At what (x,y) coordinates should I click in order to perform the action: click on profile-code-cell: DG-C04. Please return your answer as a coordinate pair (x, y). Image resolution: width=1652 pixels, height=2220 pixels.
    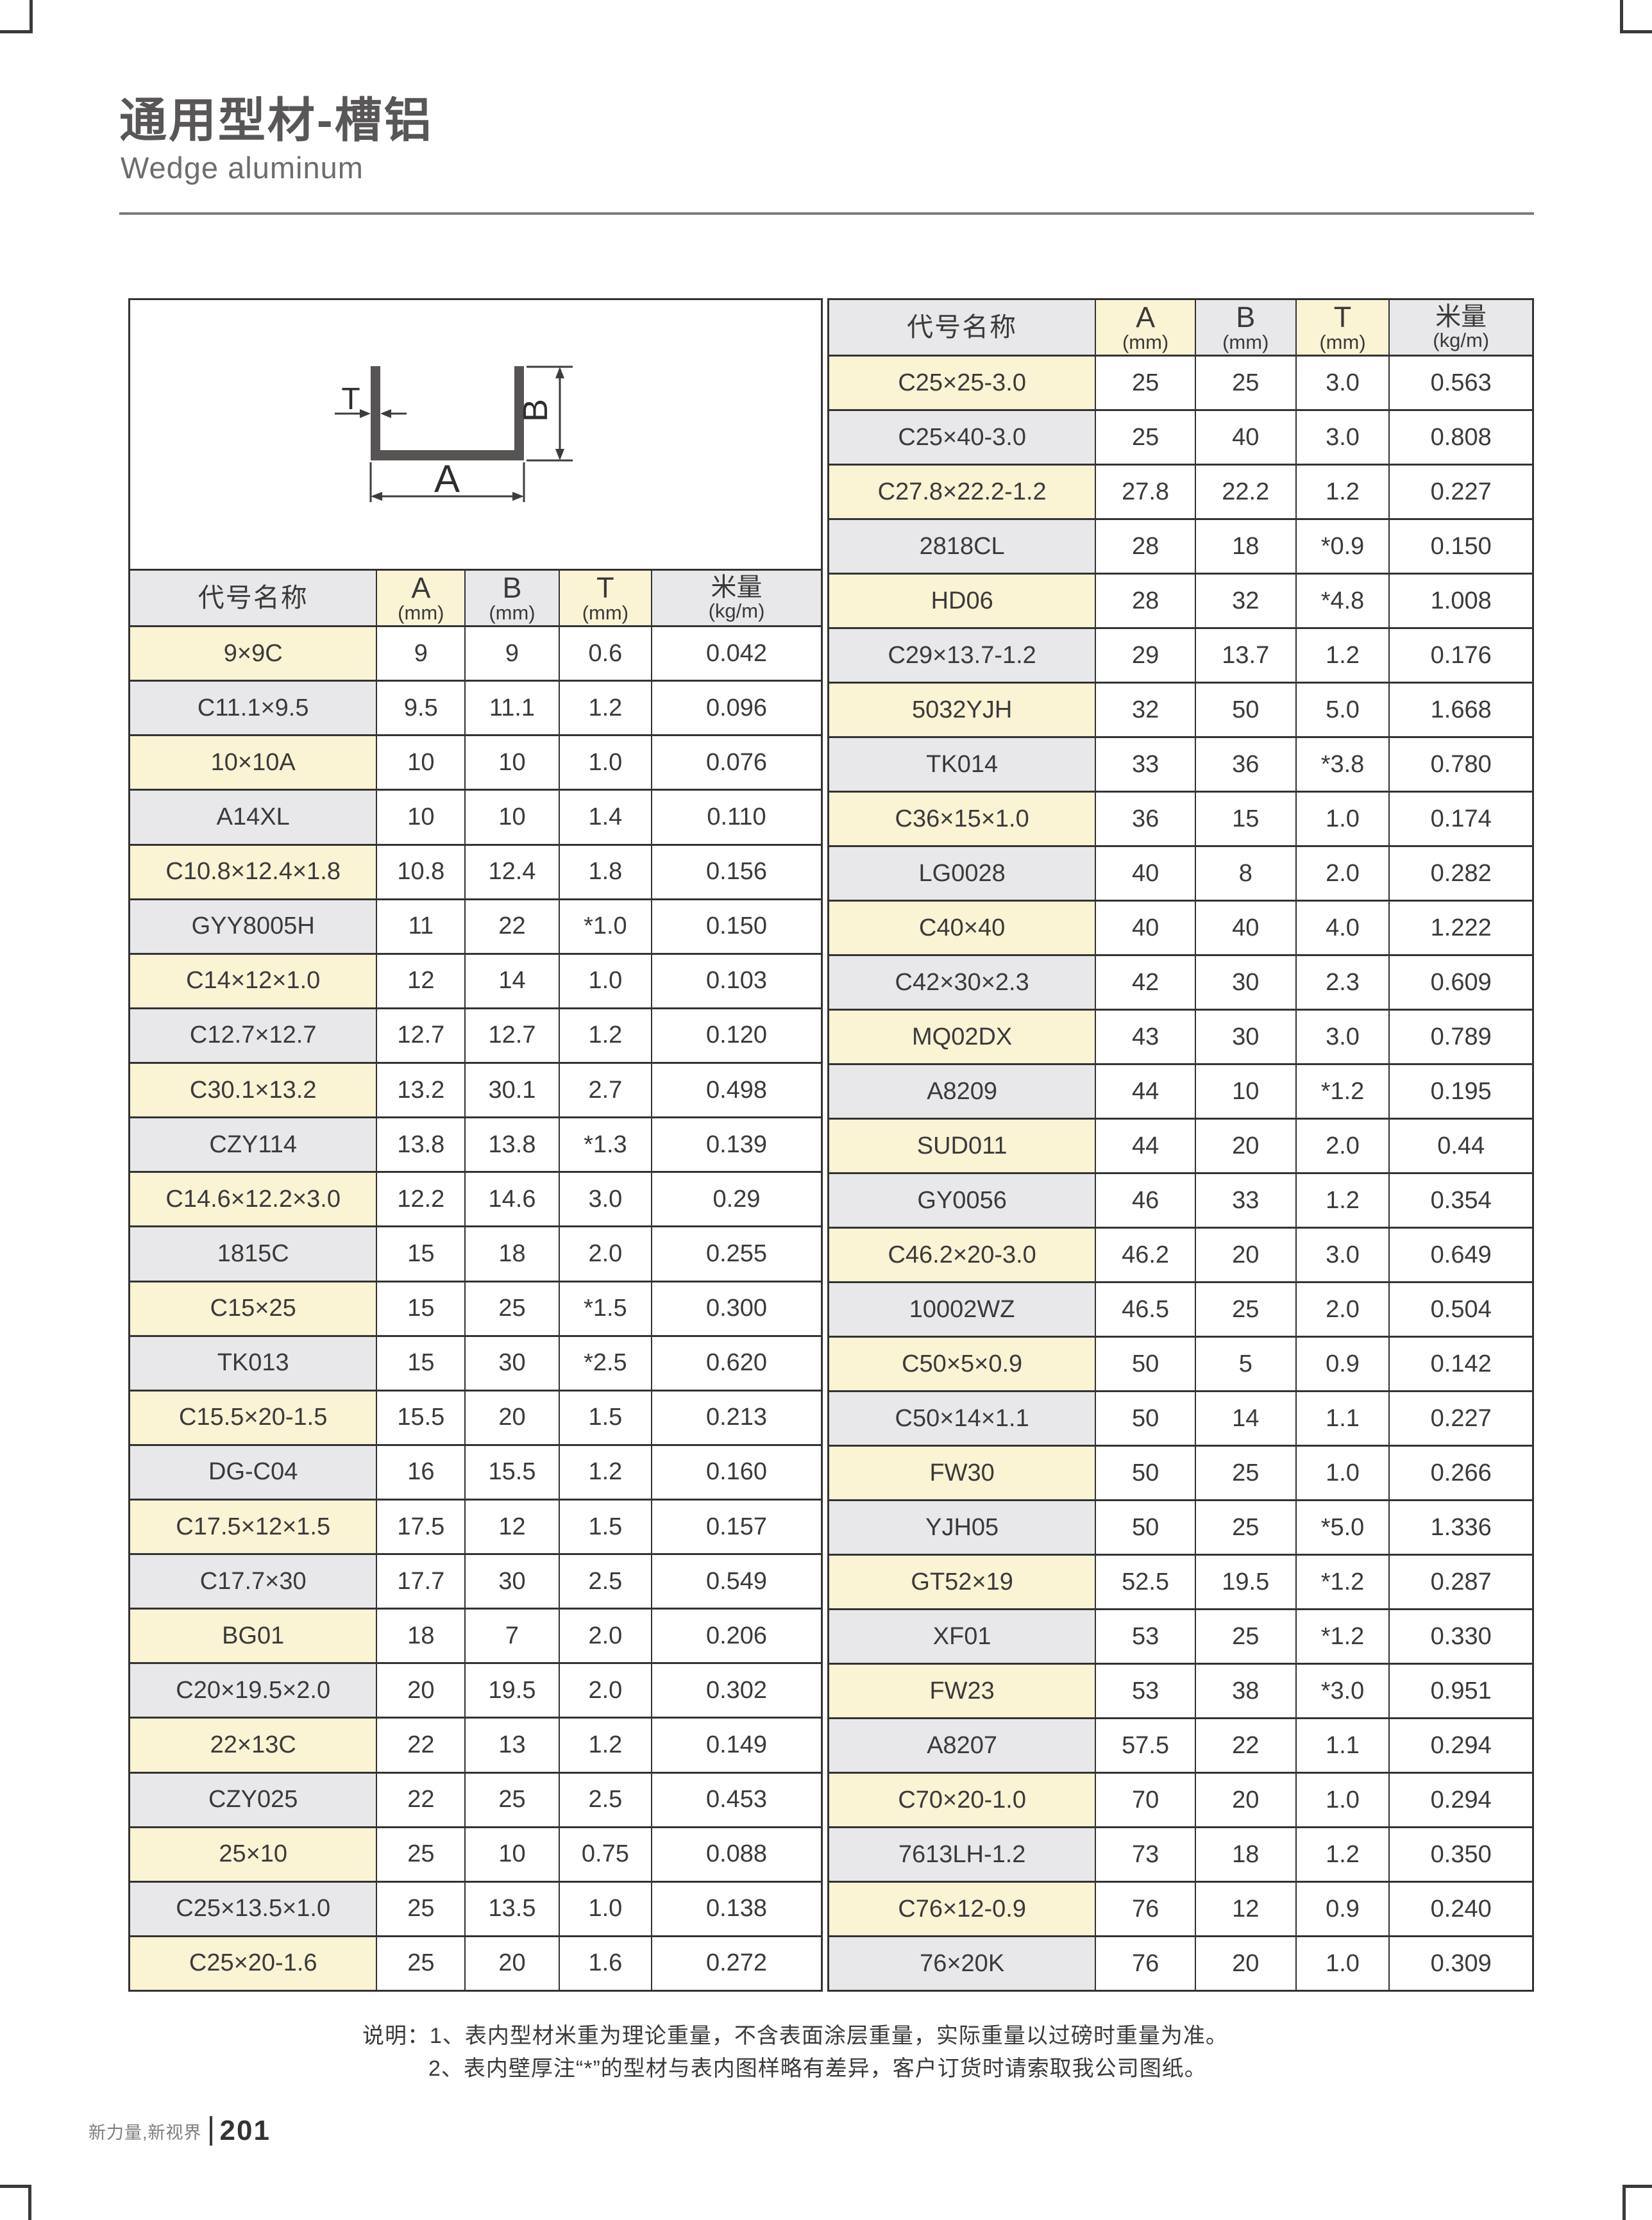
    Looking at the image, I should click on (253, 1471).